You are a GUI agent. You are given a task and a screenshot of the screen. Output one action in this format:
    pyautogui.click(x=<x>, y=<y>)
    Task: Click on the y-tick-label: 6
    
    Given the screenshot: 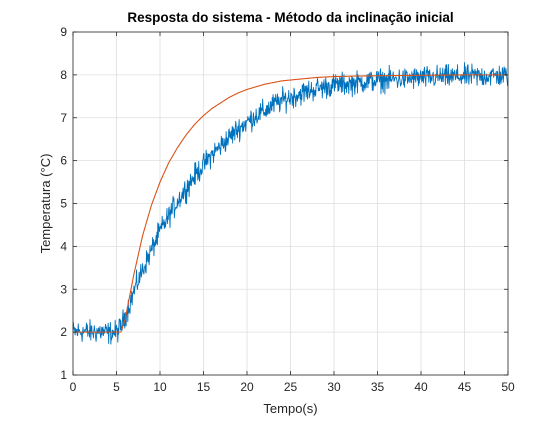 What is the action you would take?
    pyautogui.click(x=63, y=161)
    